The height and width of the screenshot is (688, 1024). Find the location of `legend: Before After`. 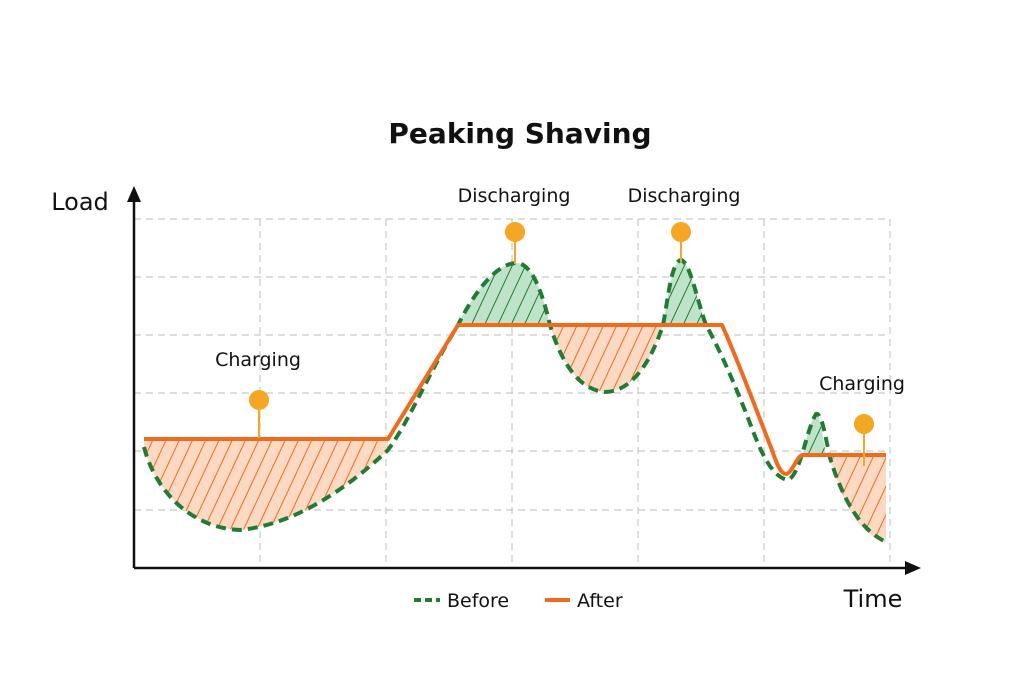

legend: Before After is located at coordinates (518, 601).